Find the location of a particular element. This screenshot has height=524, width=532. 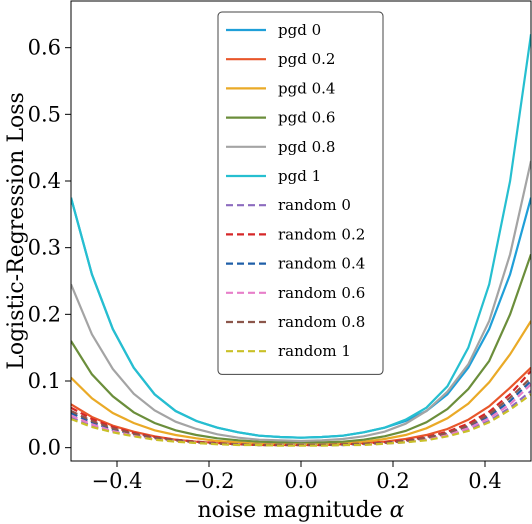

x-tick-label: 0.2 is located at coordinates (392, 481).